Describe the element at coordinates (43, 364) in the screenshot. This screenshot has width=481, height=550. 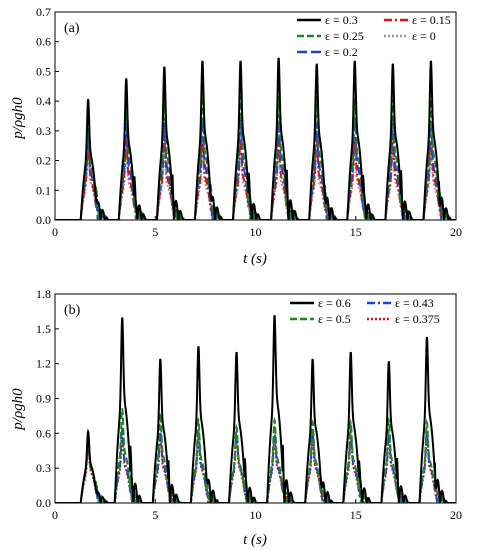
I see `y-tick-label: 1.2` at that location.